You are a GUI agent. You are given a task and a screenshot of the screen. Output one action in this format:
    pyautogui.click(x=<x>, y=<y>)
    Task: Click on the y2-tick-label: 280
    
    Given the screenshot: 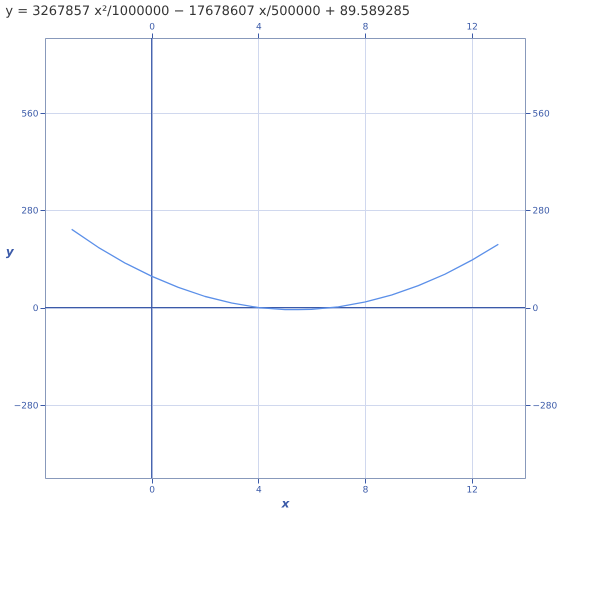 What is the action you would take?
    pyautogui.click(x=541, y=211)
    